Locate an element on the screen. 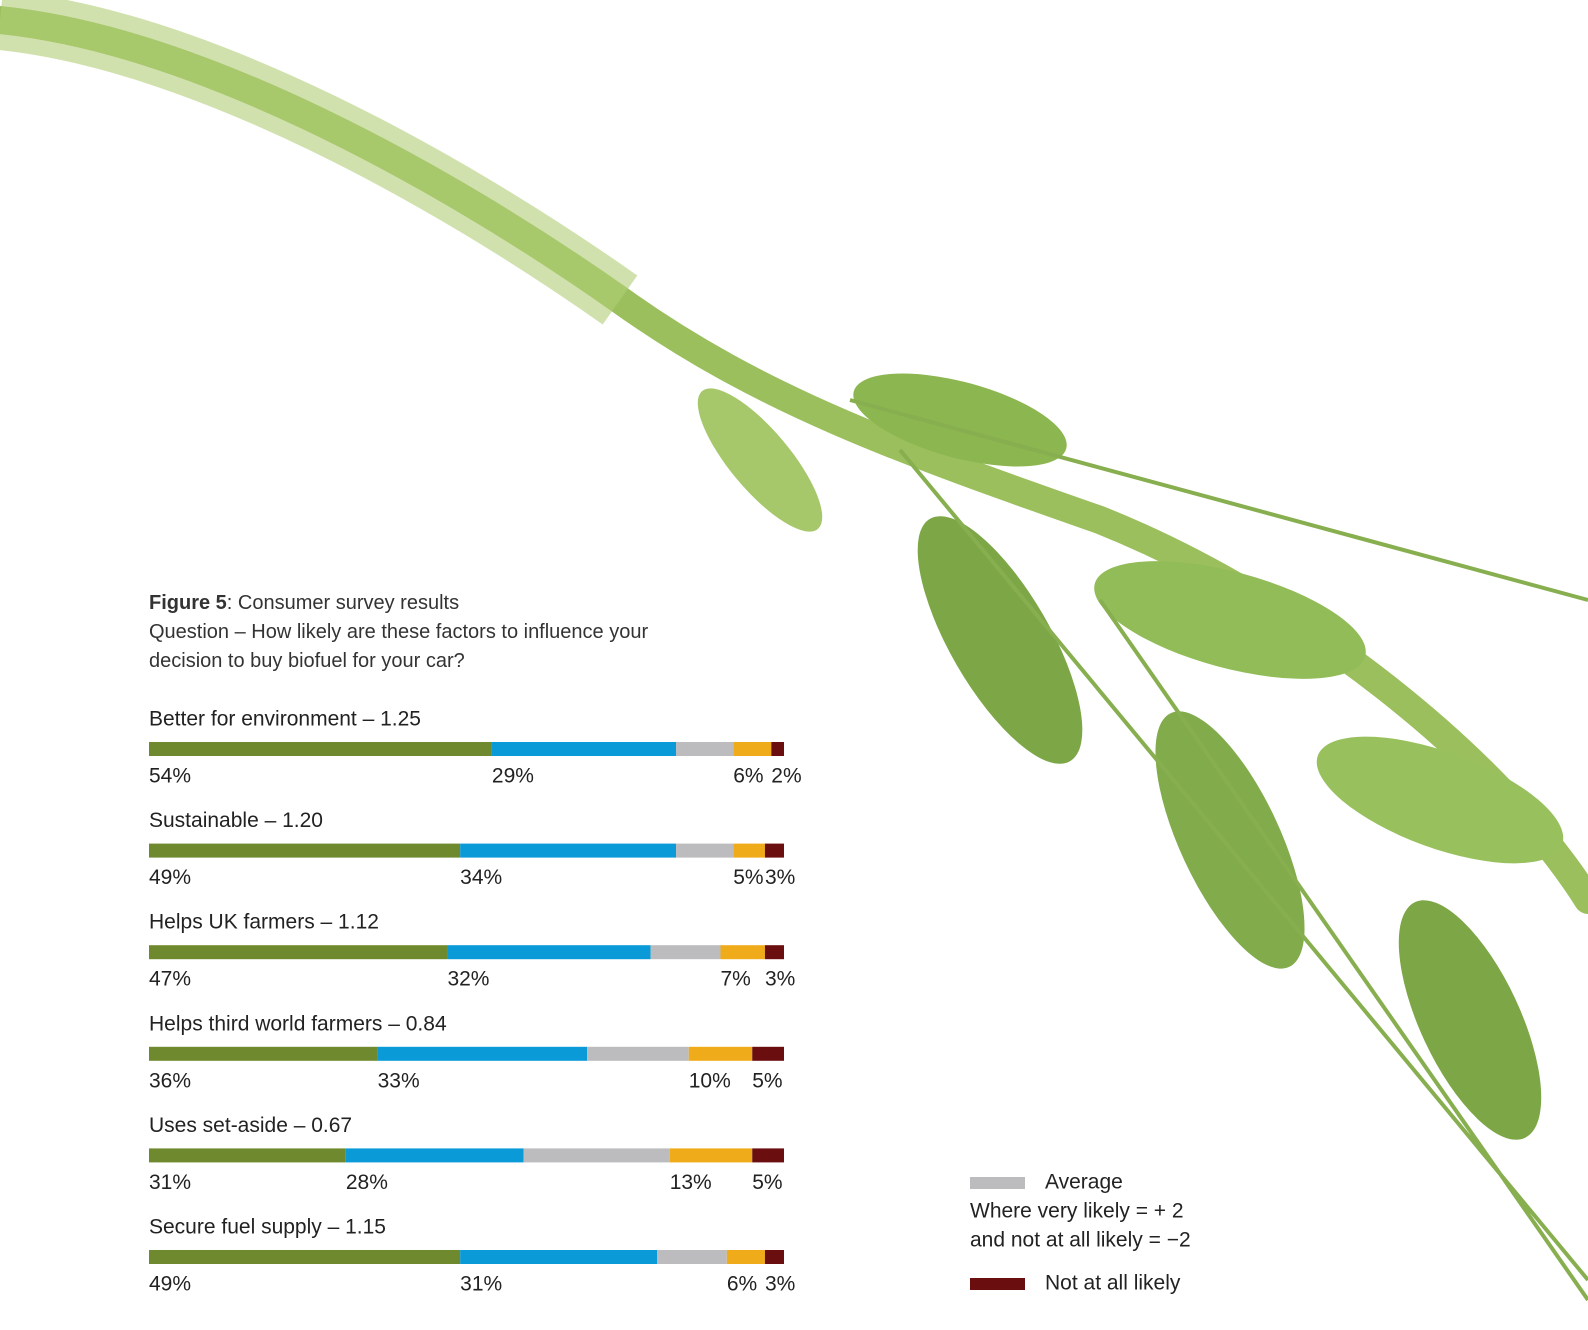 The height and width of the screenshot is (1330, 1588). value-label: 54% is located at coordinates (170, 776).